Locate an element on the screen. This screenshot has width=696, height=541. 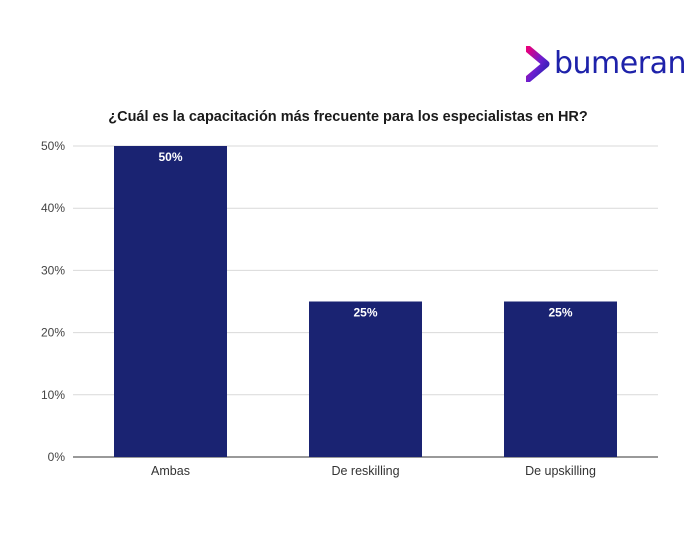
y-tick-label: 20% is located at coordinates (53, 333).